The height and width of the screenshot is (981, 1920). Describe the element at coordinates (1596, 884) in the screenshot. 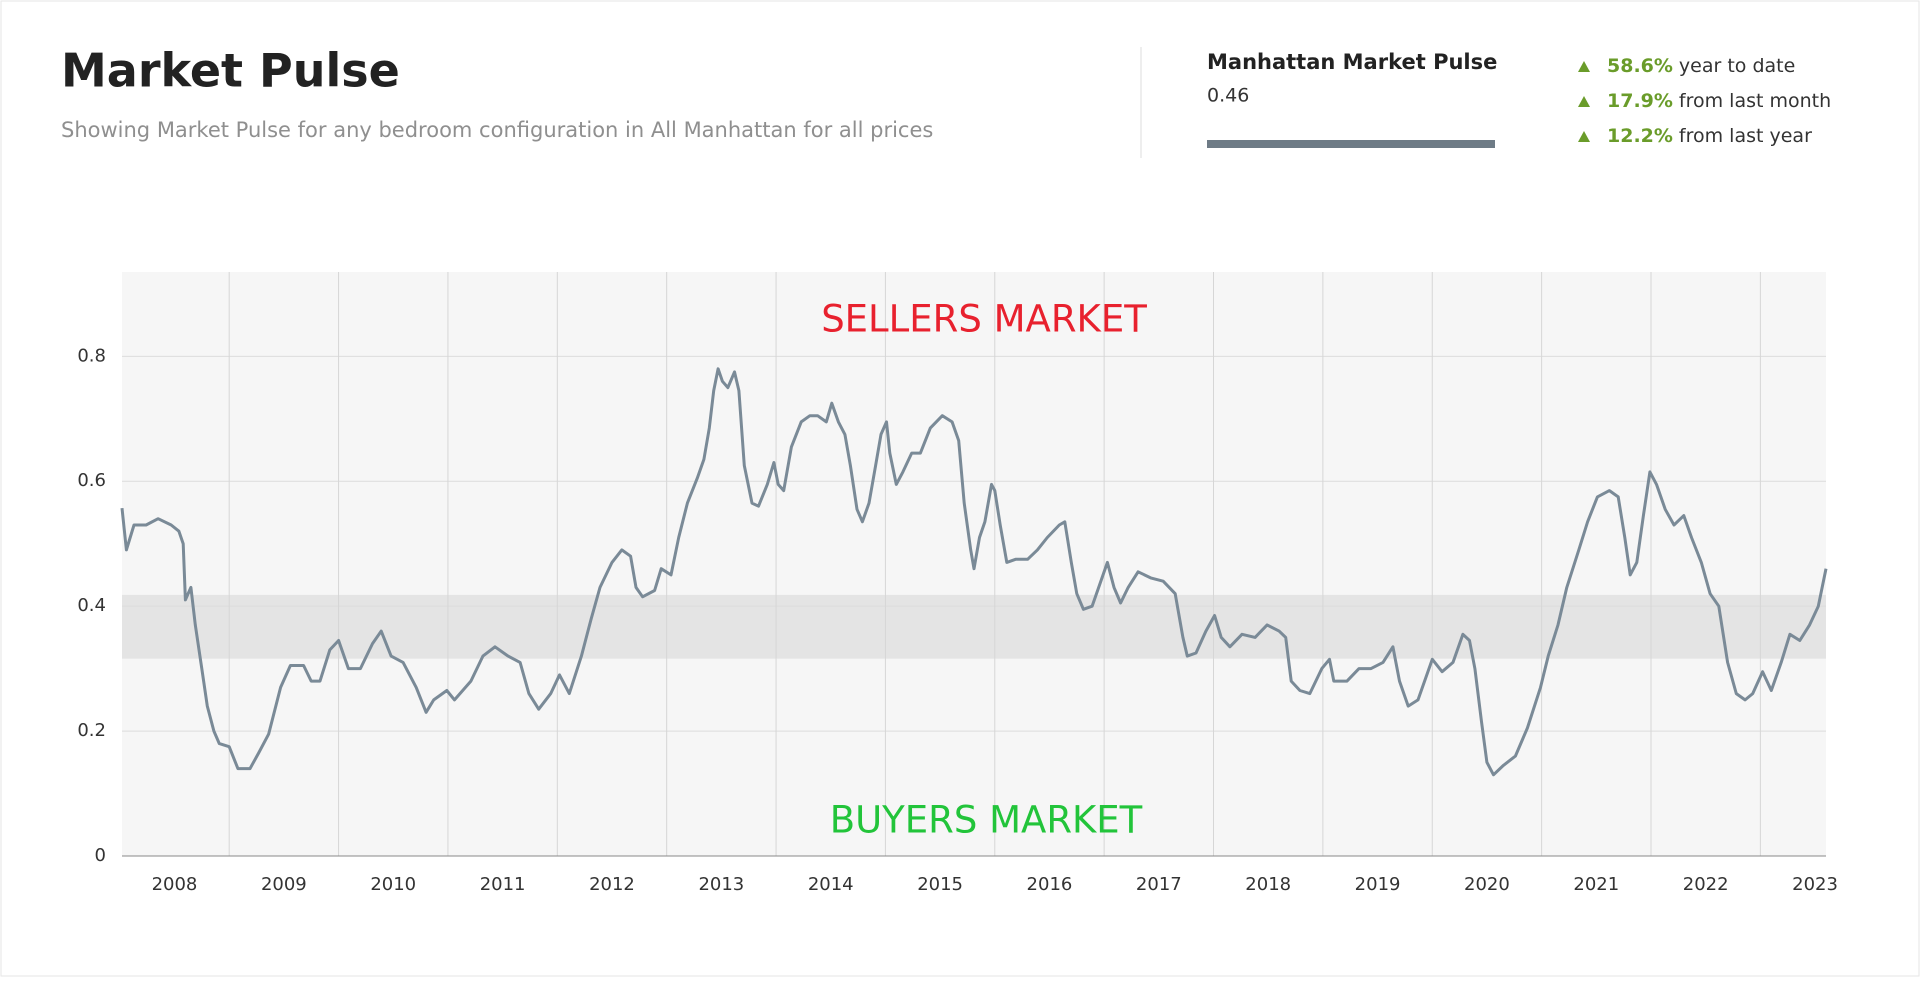

I see `x-tick-label: 2021` at that location.